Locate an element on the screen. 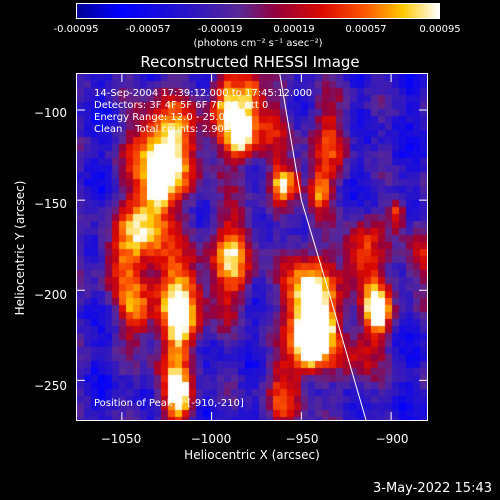 This screenshot has height=500, width=500. x-axis-label: Heliocentric X (arcsec) is located at coordinates (252, 455).